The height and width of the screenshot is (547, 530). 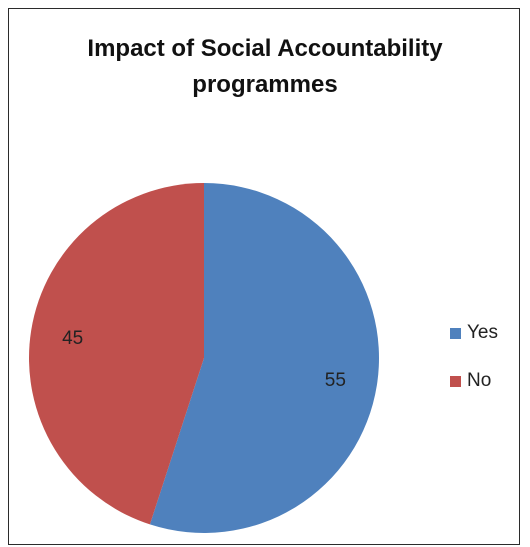 What do you see at coordinates (455, 381) in the screenshot?
I see `legend-swatch-no` at bounding box center [455, 381].